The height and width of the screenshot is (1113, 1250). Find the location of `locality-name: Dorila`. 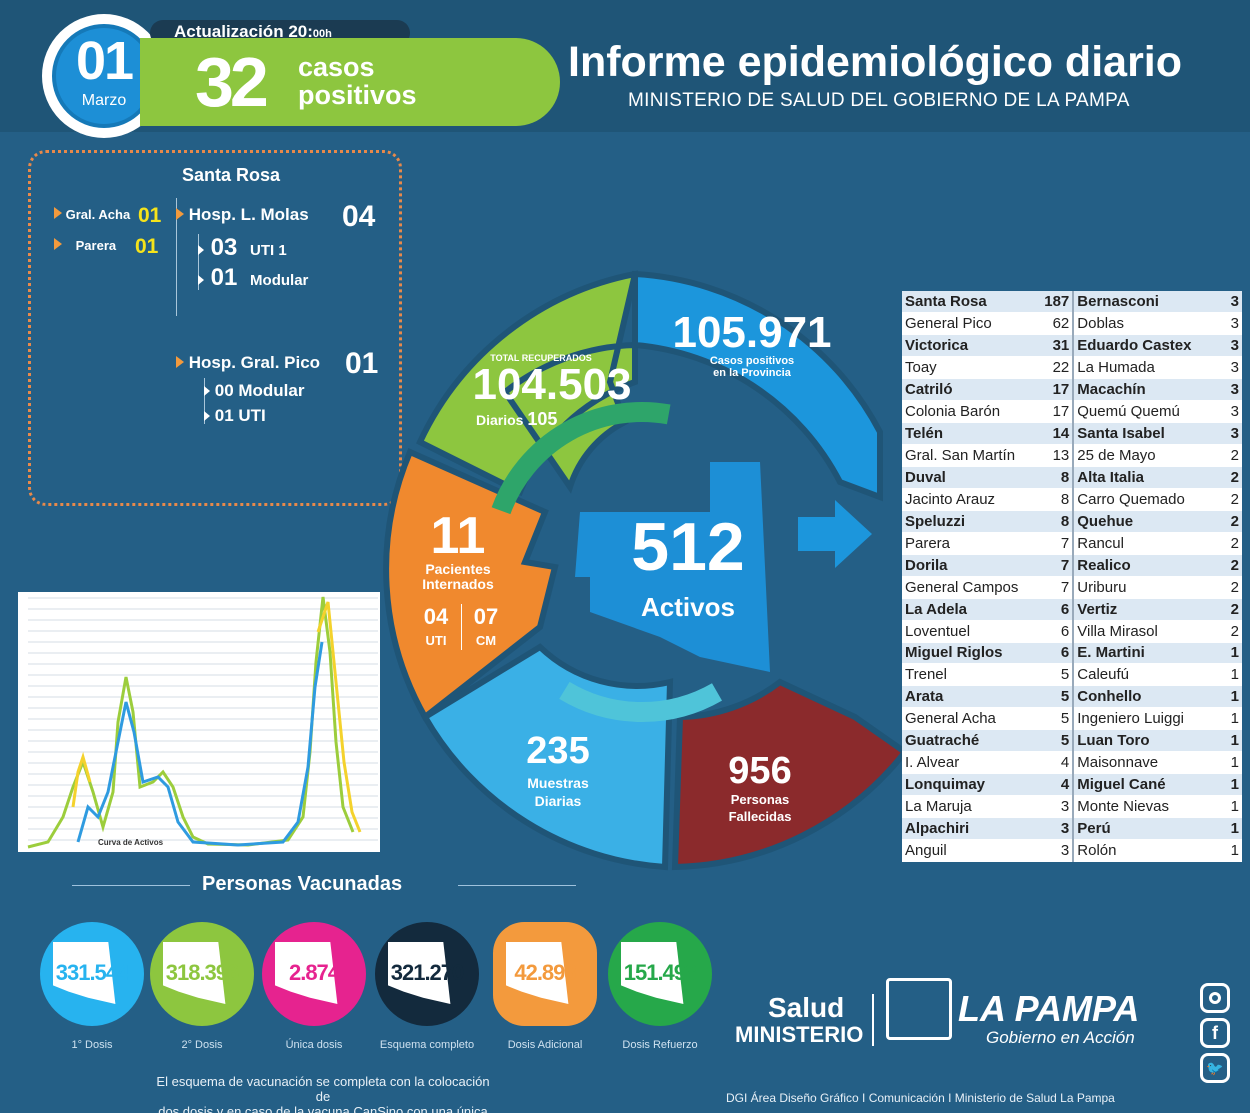

locality-name: Dorila is located at coordinates (972, 565).